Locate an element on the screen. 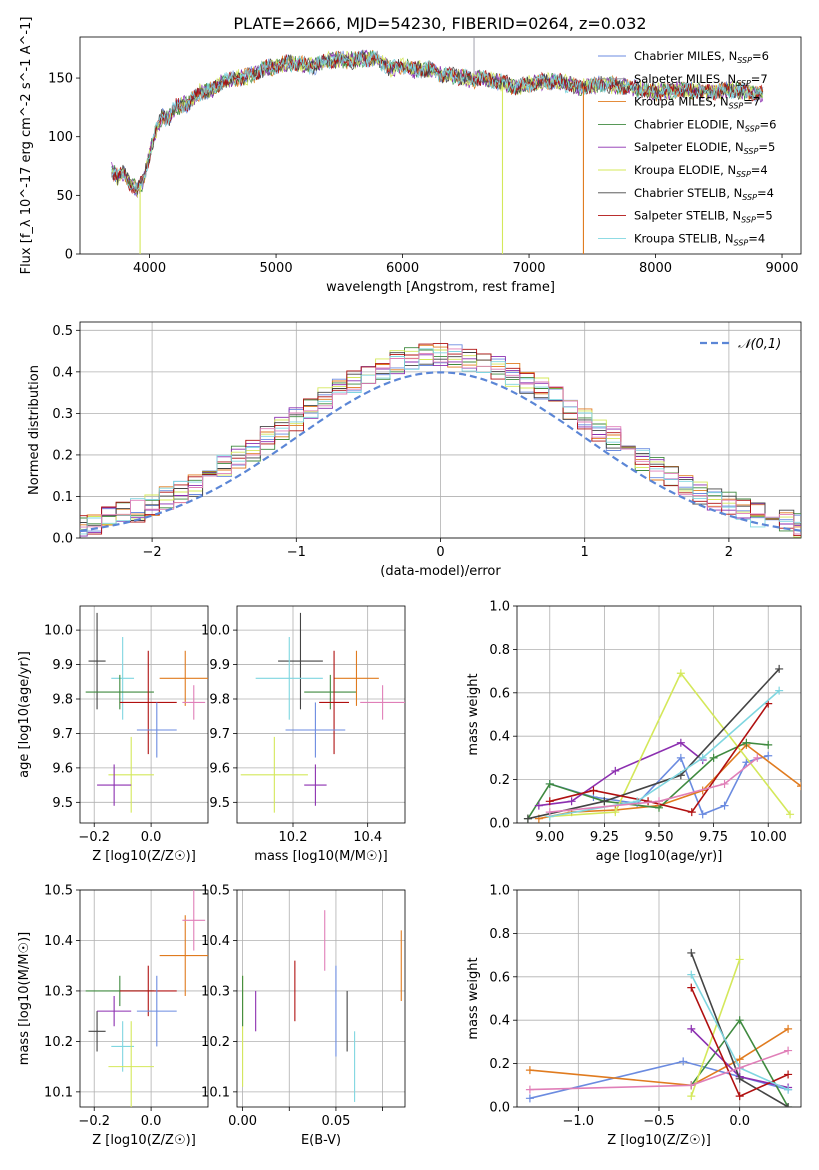  x-tick-label: 0.0 is located at coordinates (739, 1121).